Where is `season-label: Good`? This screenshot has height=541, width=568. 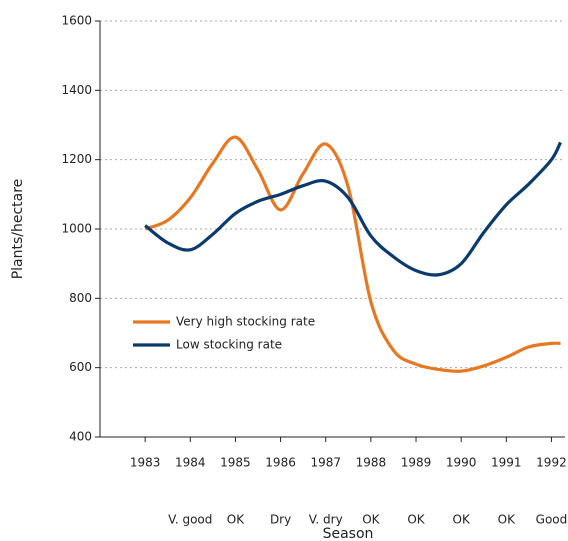
season-label: Good is located at coordinates (552, 520).